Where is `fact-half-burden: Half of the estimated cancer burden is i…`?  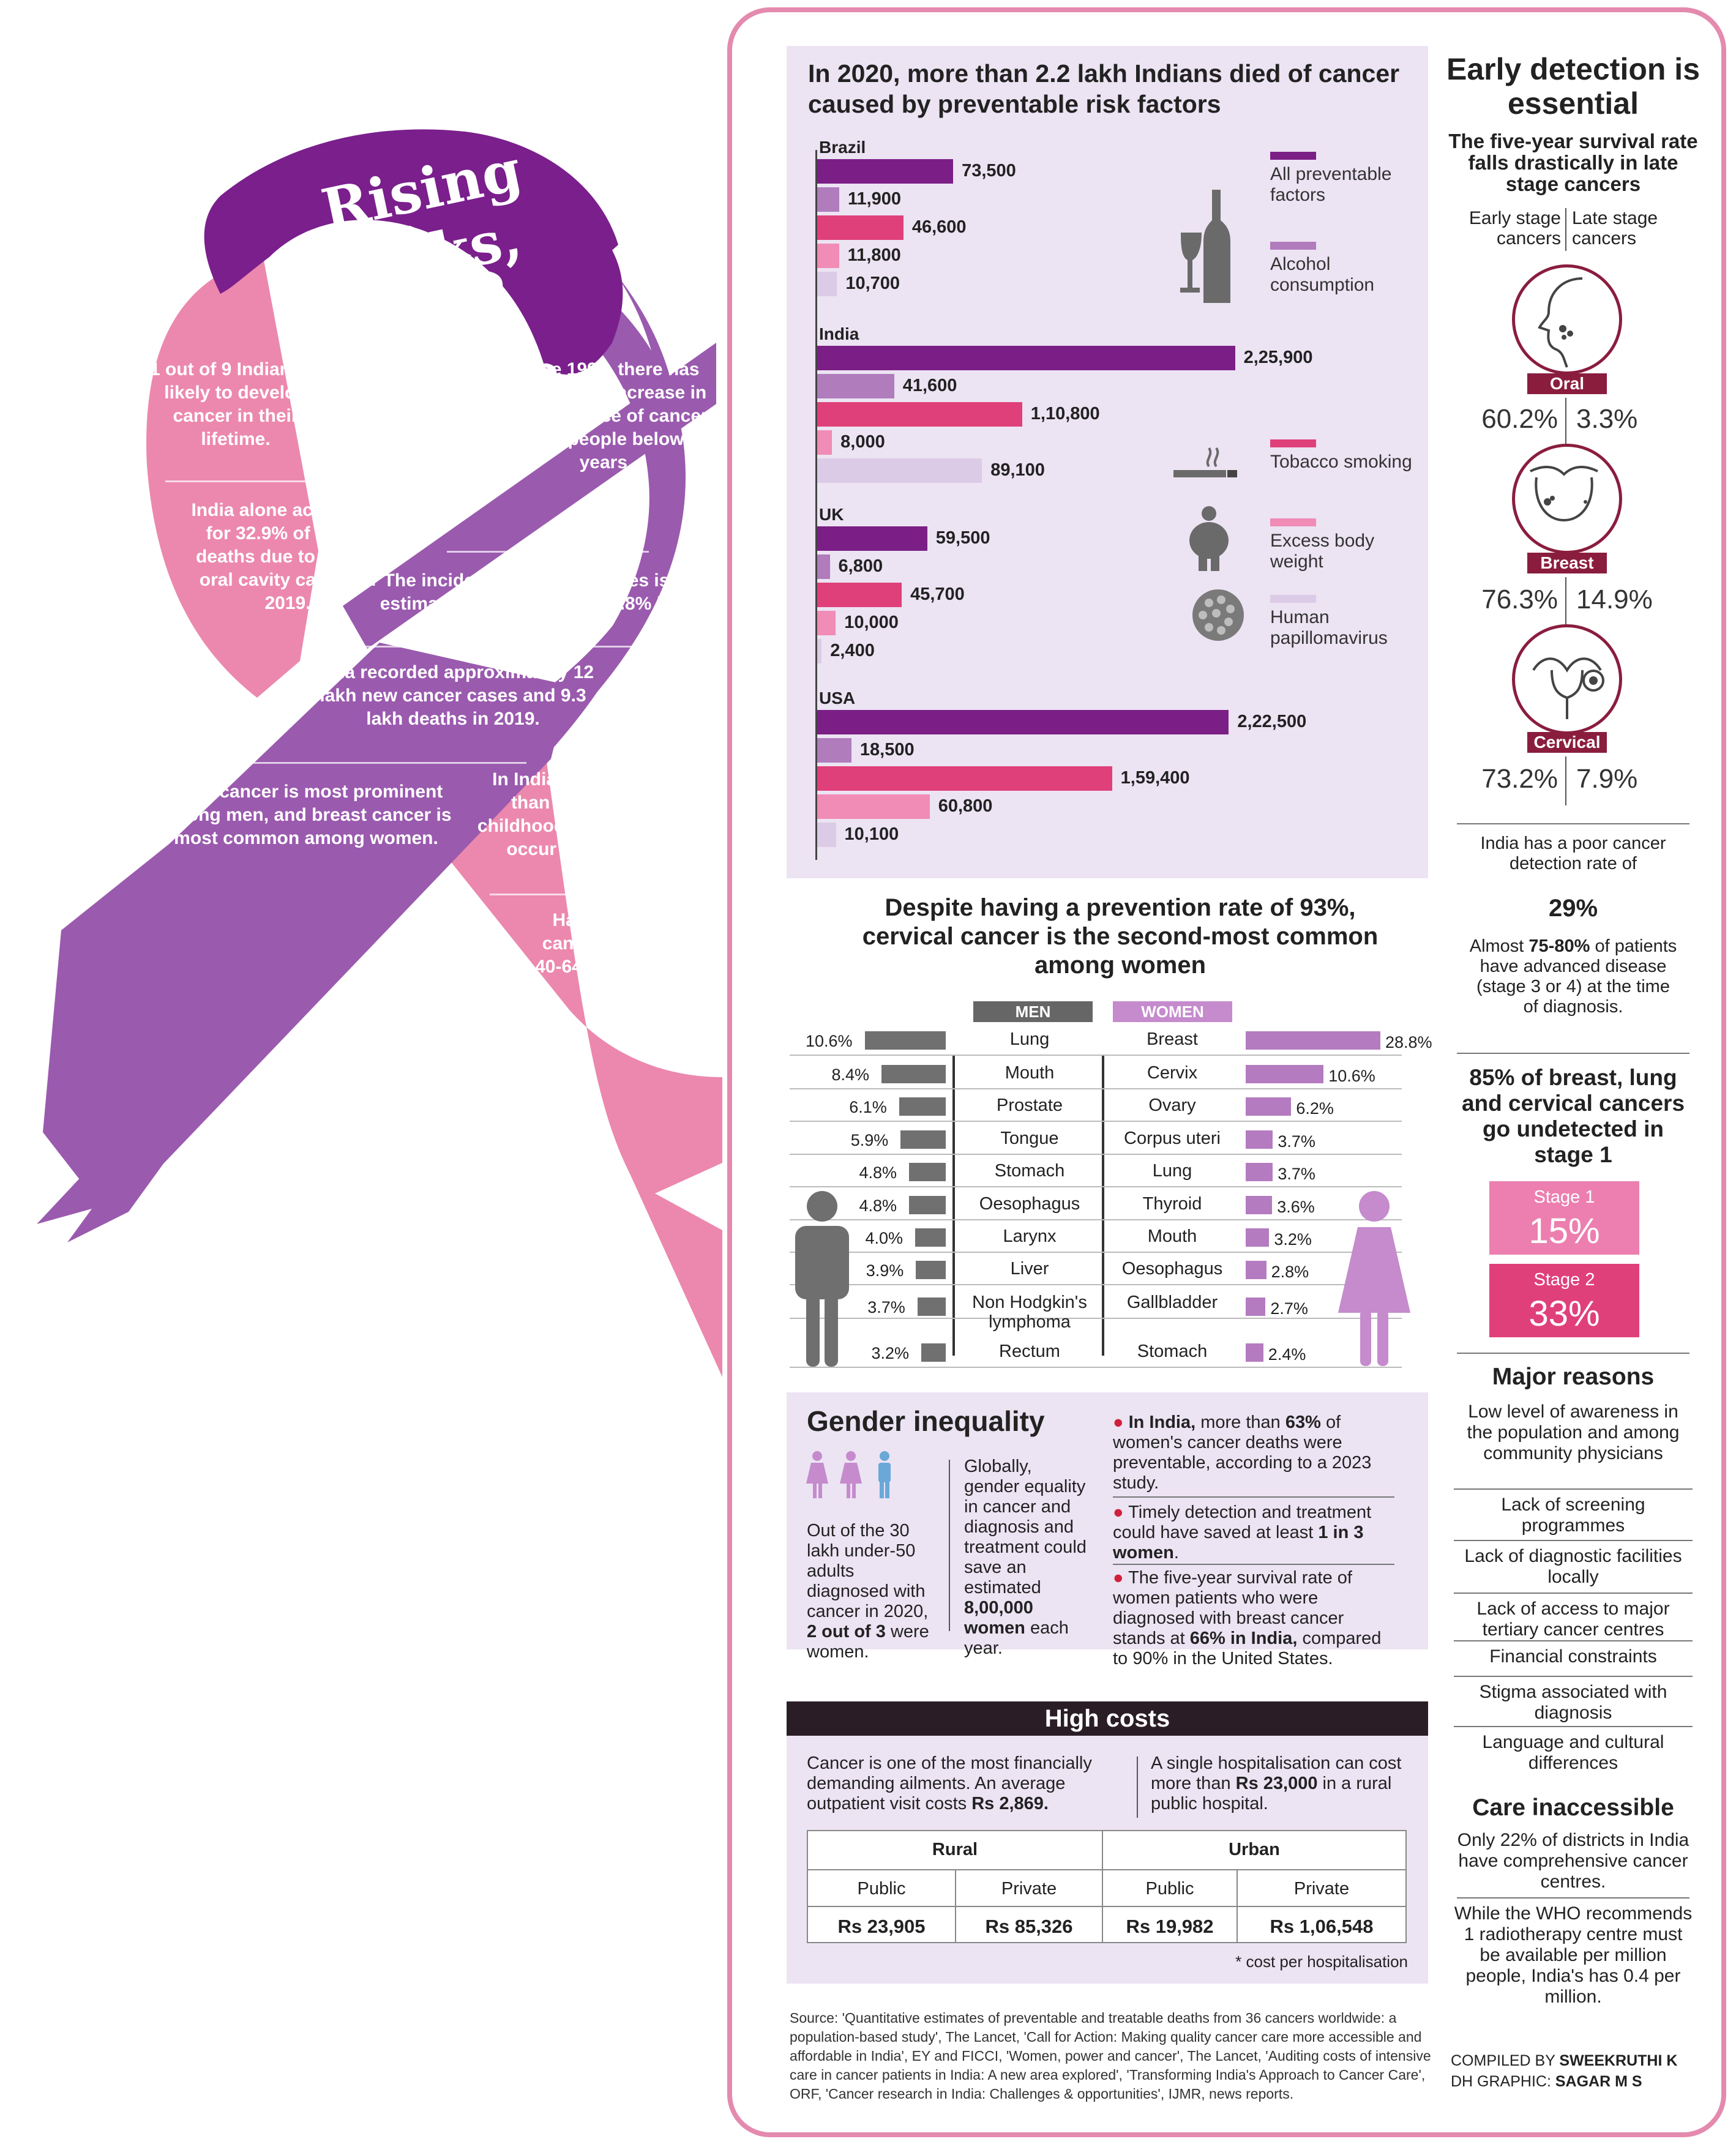
fact-half-burden: Half of the estimated cancer burden is i… is located at coordinates (642, 943).